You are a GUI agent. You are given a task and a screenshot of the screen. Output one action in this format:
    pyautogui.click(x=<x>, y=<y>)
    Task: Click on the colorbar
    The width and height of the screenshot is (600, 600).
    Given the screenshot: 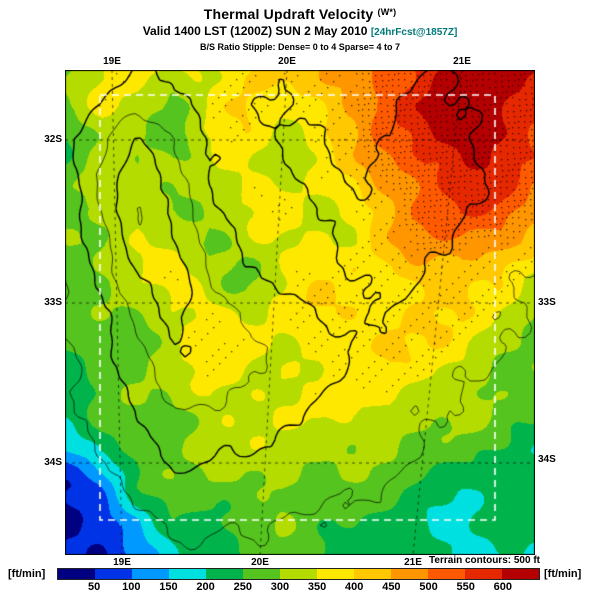 What is the action you would take?
    pyautogui.click(x=298, y=574)
    